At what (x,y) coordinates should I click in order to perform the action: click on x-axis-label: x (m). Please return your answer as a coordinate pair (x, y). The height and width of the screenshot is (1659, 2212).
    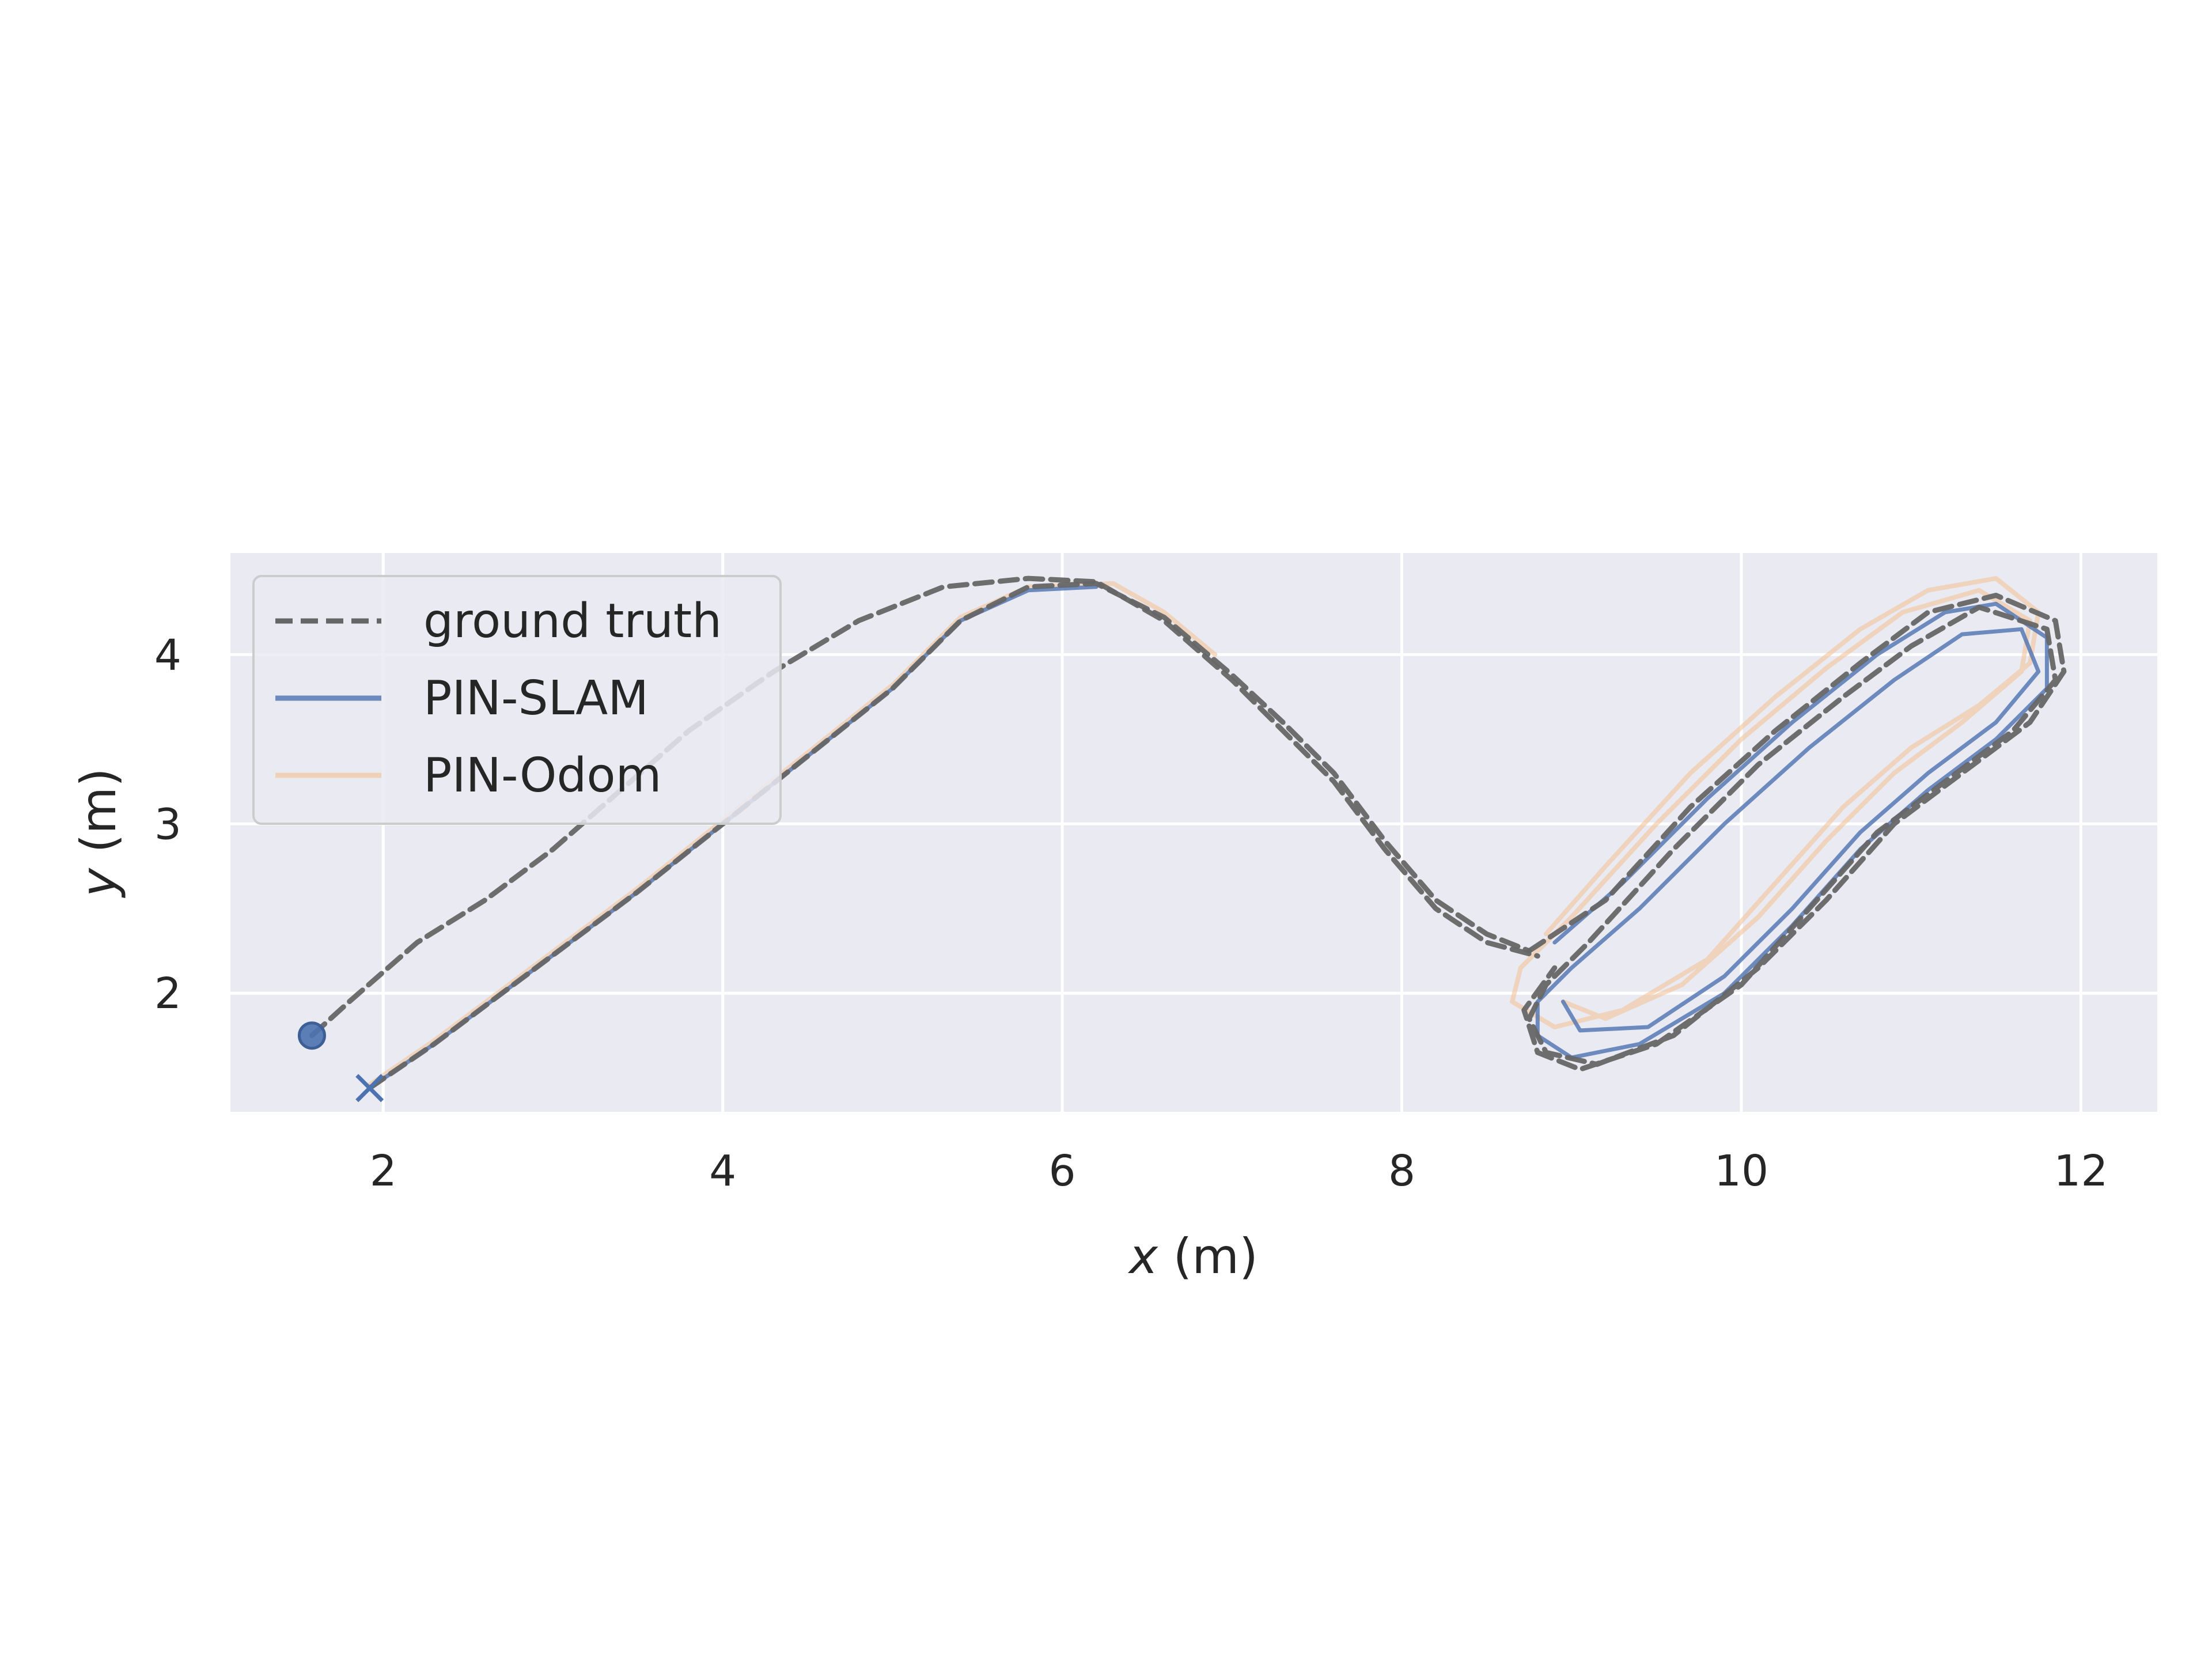
    Looking at the image, I should click on (1192, 1256).